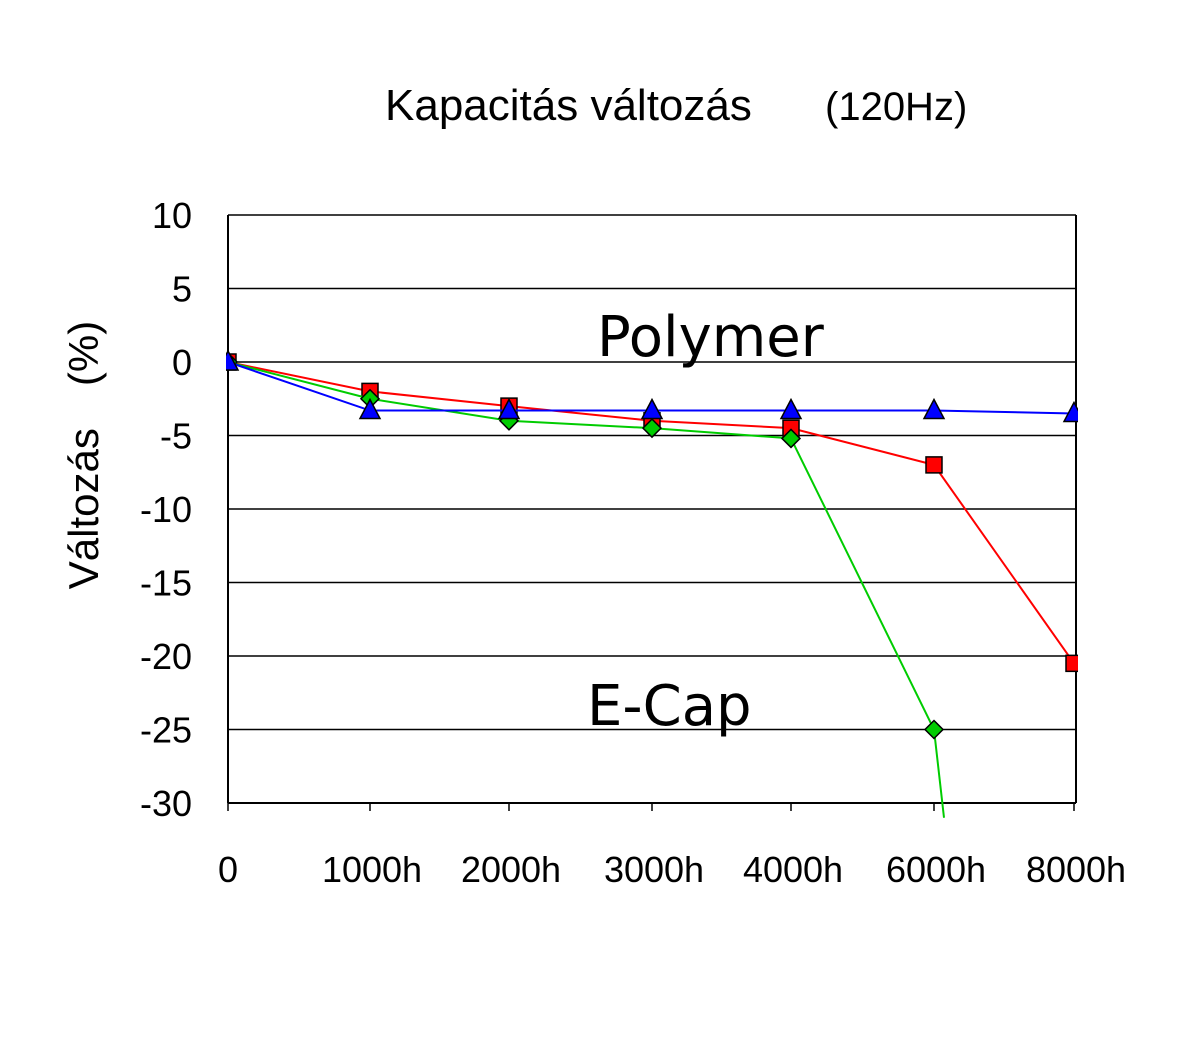 The height and width of the screenshot is (1056, 1181). Describe the element at coordinates (228, 869) in the screenshot. I see `x-tick-label: 0` at that location.